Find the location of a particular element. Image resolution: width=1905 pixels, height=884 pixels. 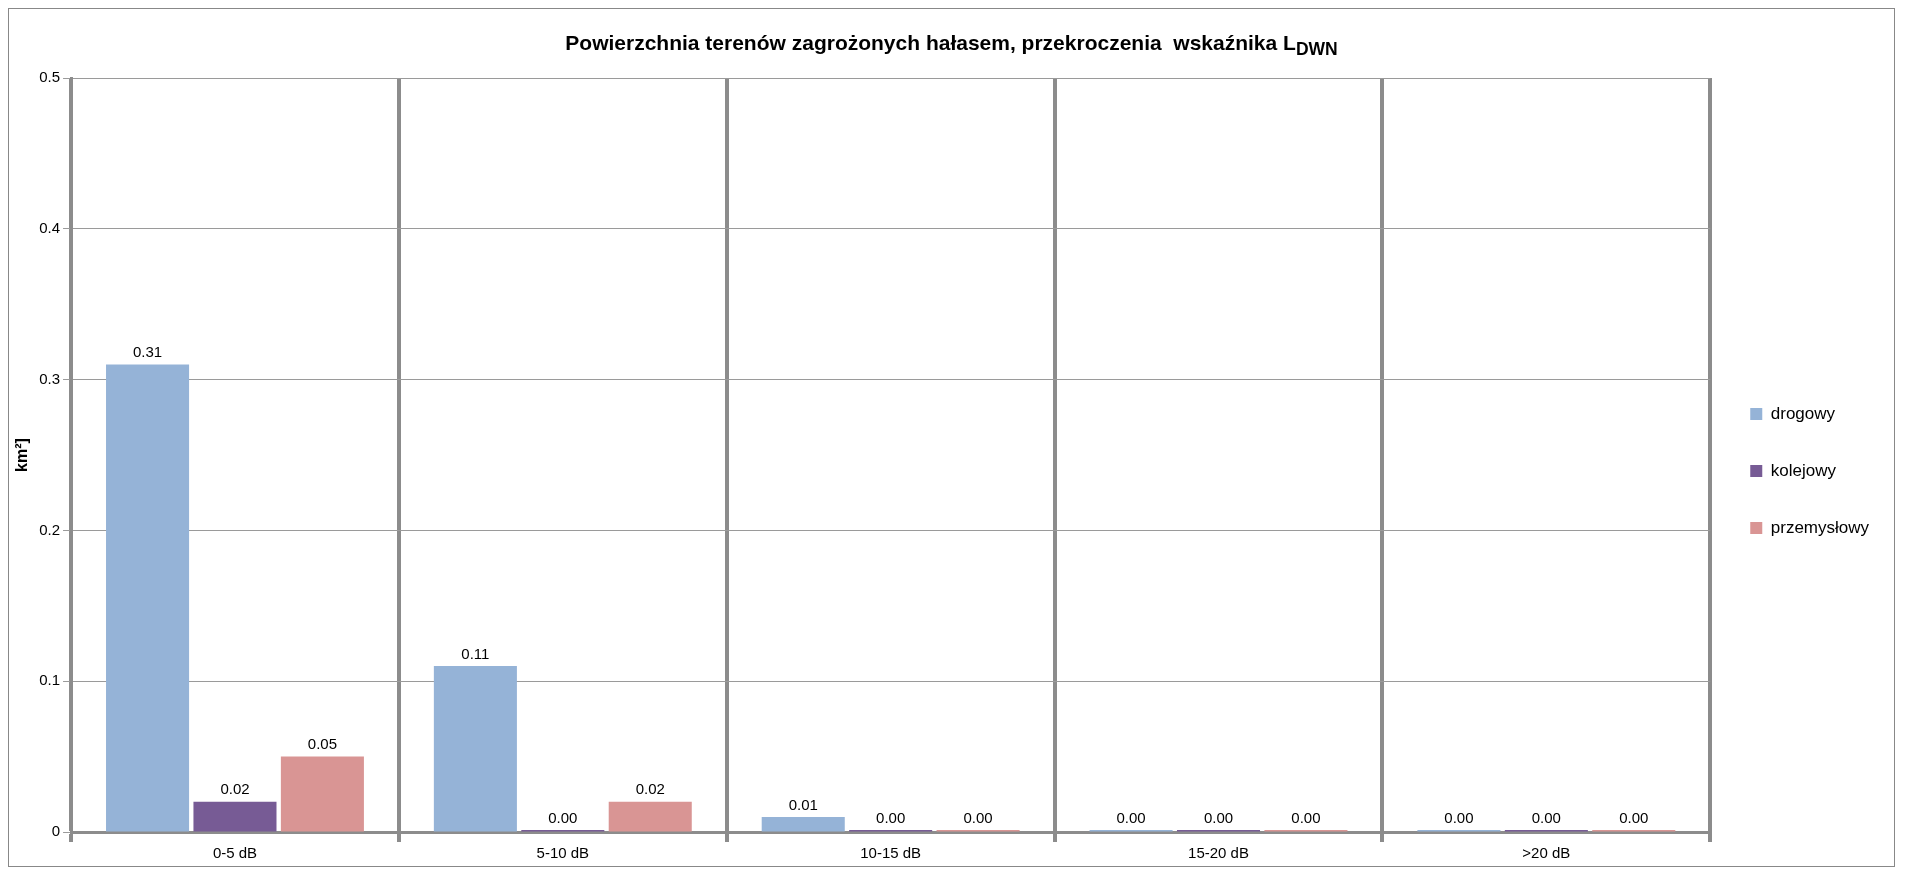

y-tick-label: 0.4 is located at coordinates (50, 228).